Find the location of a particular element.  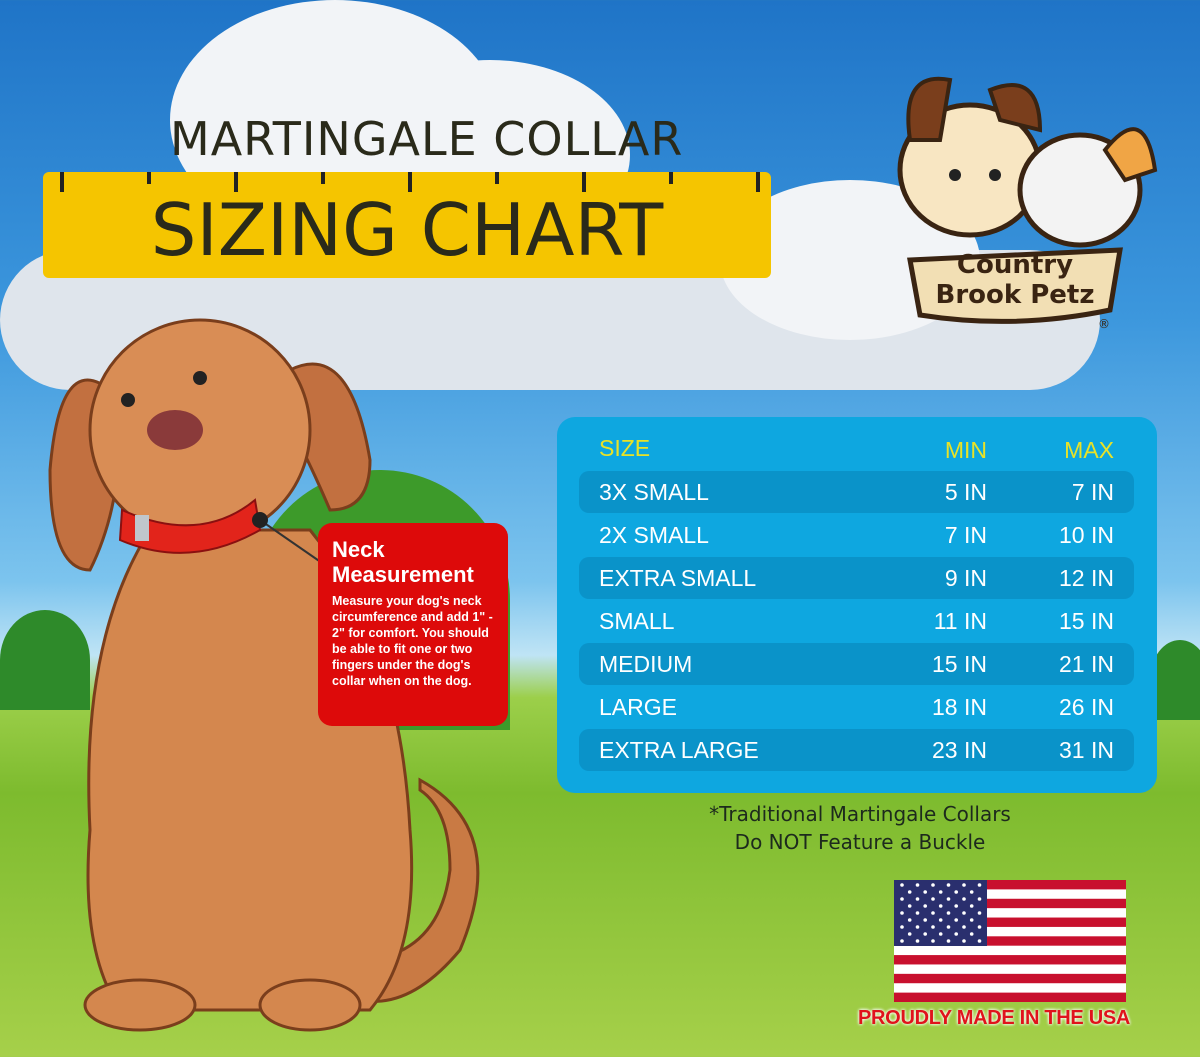

table-row: 2X SMALL 7 IN 10 IN is located at coordinates (856, 535).